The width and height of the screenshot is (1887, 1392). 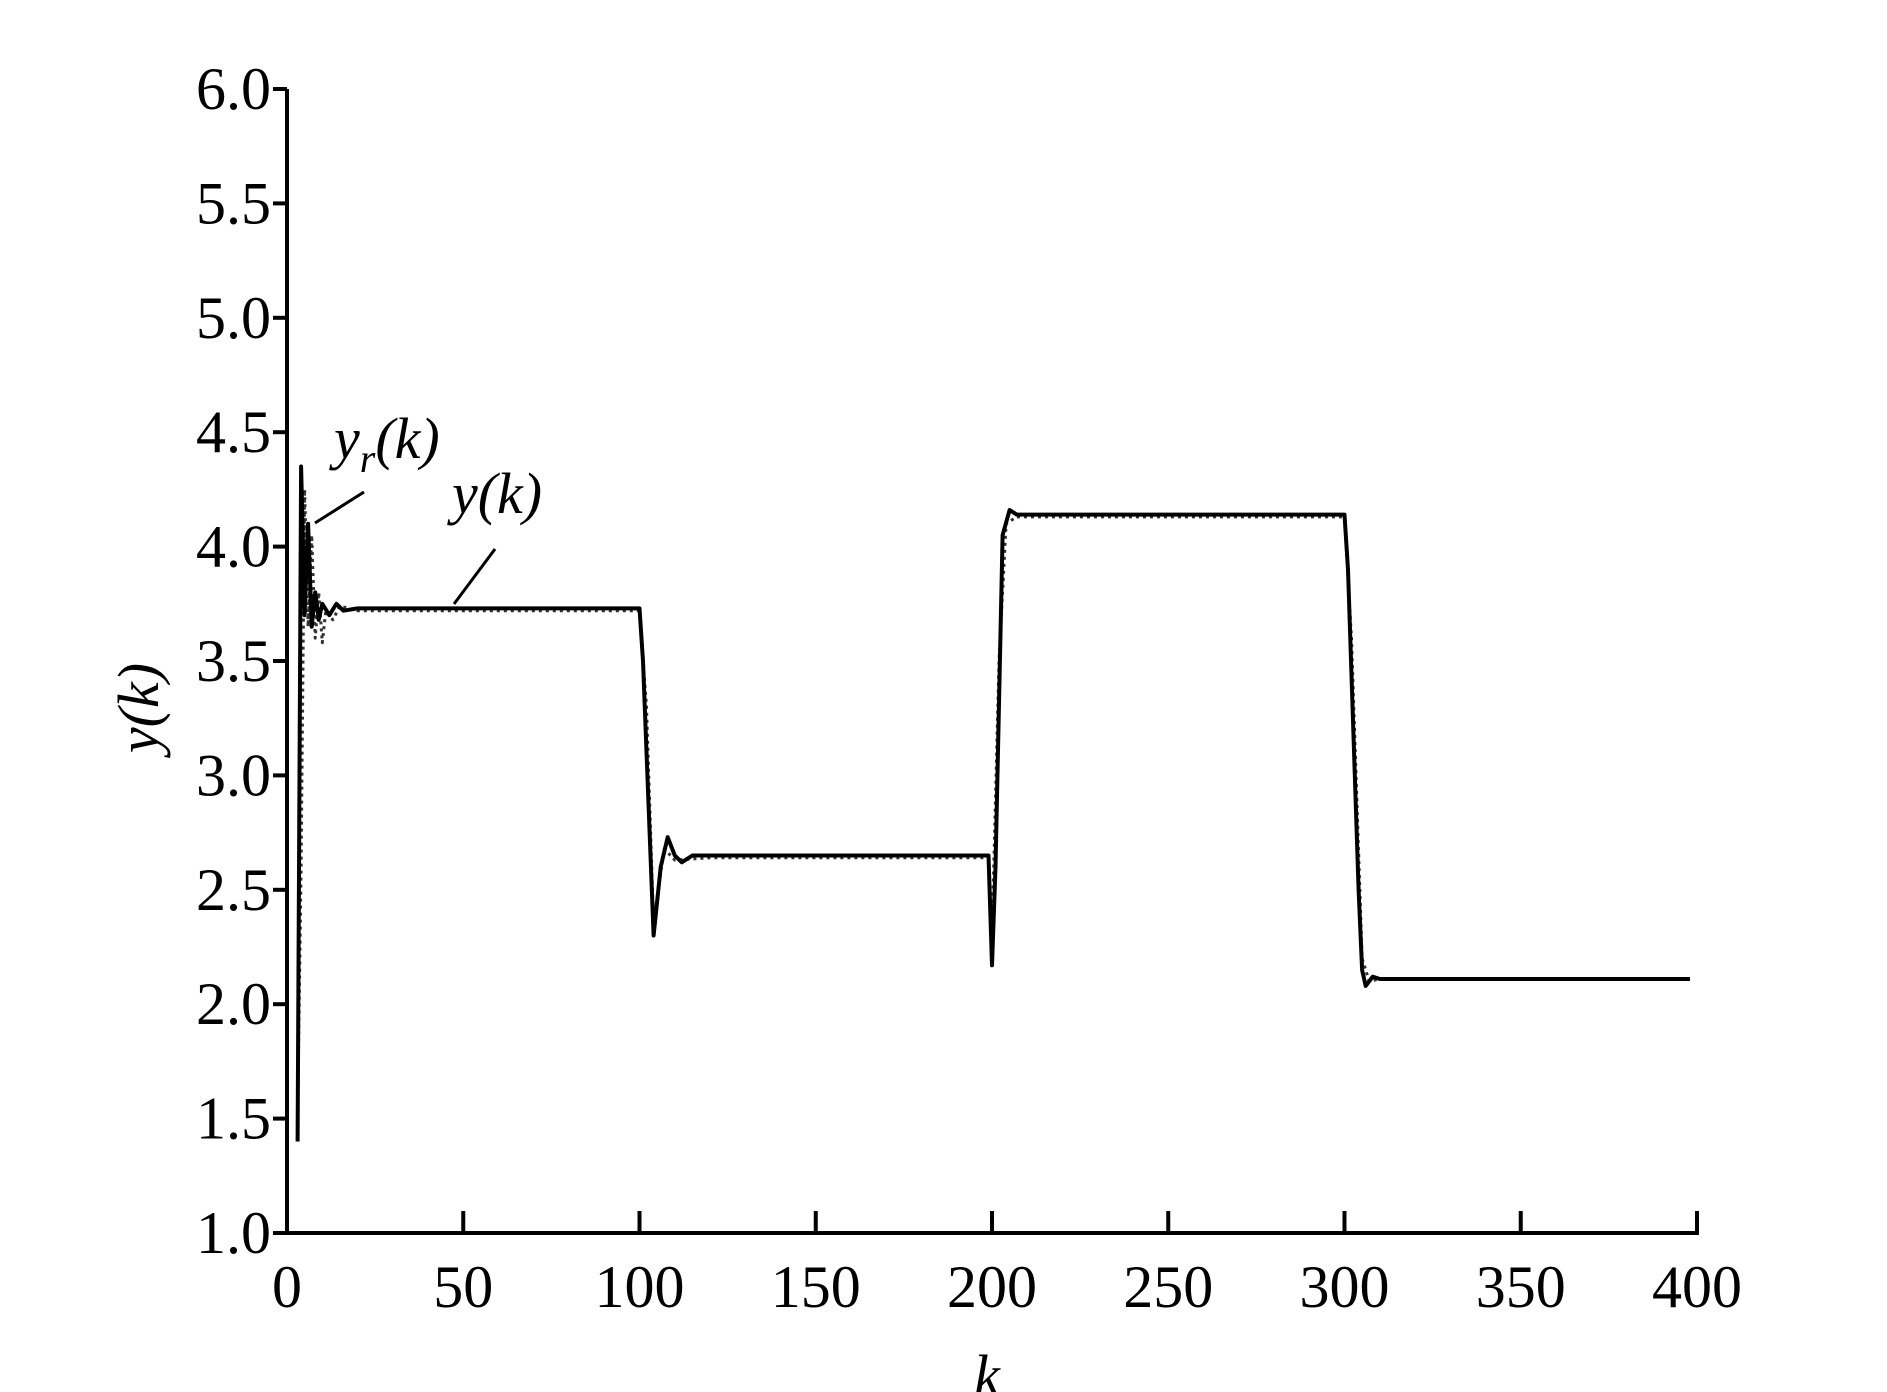 I want to click on x-axis-label: k, so click(x=987, y=1367).